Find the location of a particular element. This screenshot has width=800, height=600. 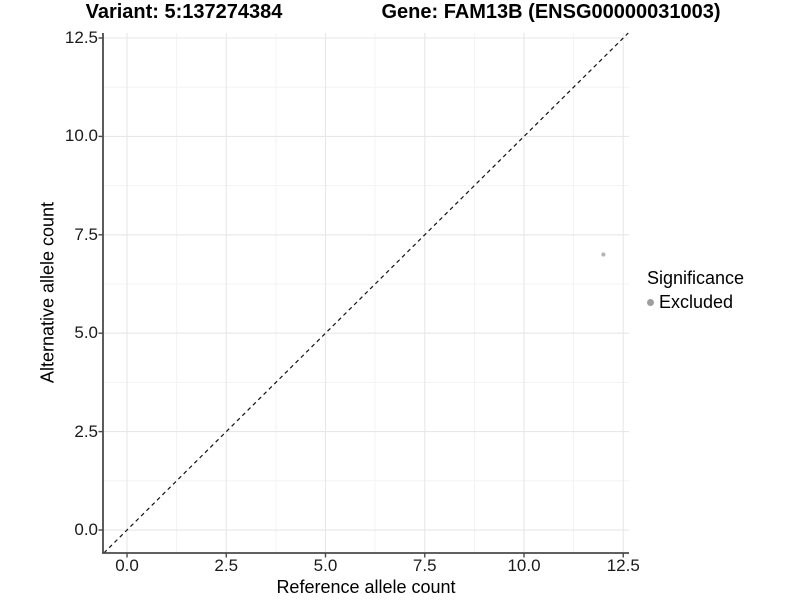

plot-title-variant: Variant: 5:137274384 is located at coordinates (184, 12).